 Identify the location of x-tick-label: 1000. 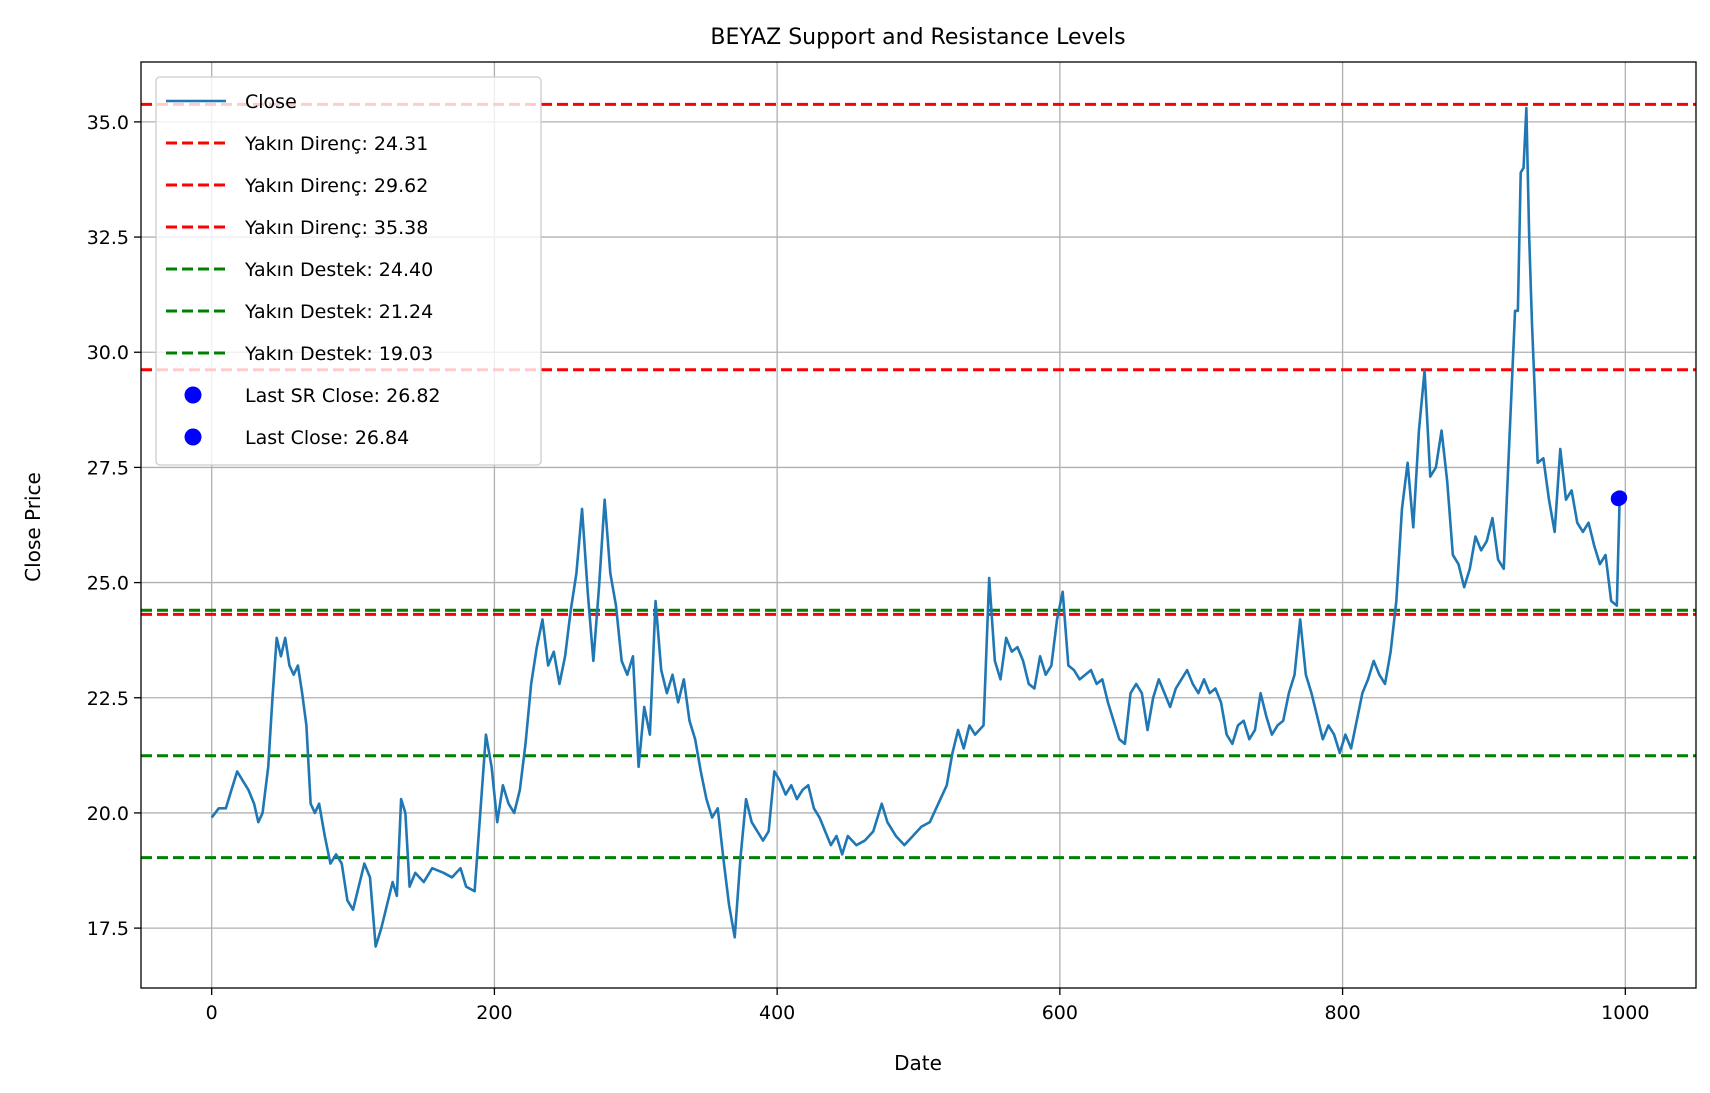
(1625, 1013).